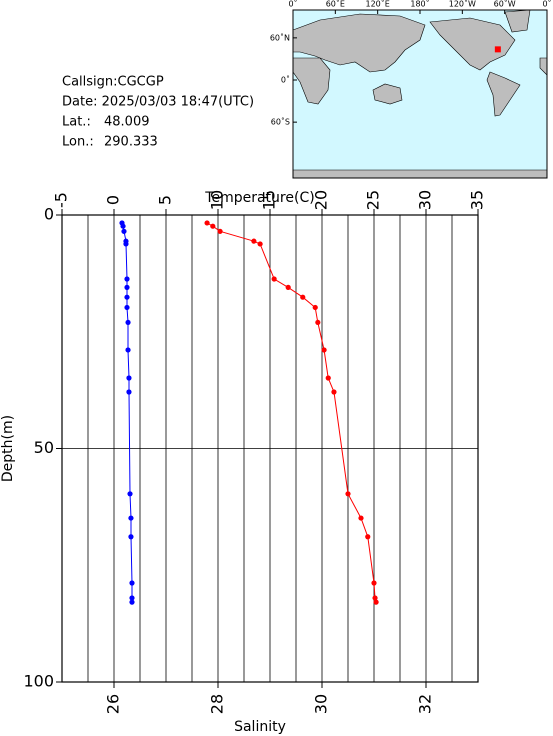 This screenshot has width=553, height=736. What do you see at coordinates (419, 4) in the screenshot?
I see `map-x-tick-label: 180˚` at bounding box center [419, 4].